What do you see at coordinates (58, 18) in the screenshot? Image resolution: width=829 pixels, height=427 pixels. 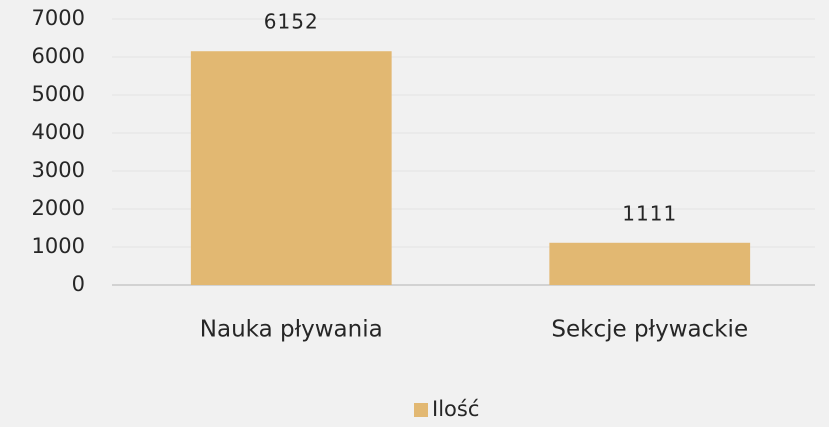 I see `y-tick-label: 7000` at bounding box center [58, 18].